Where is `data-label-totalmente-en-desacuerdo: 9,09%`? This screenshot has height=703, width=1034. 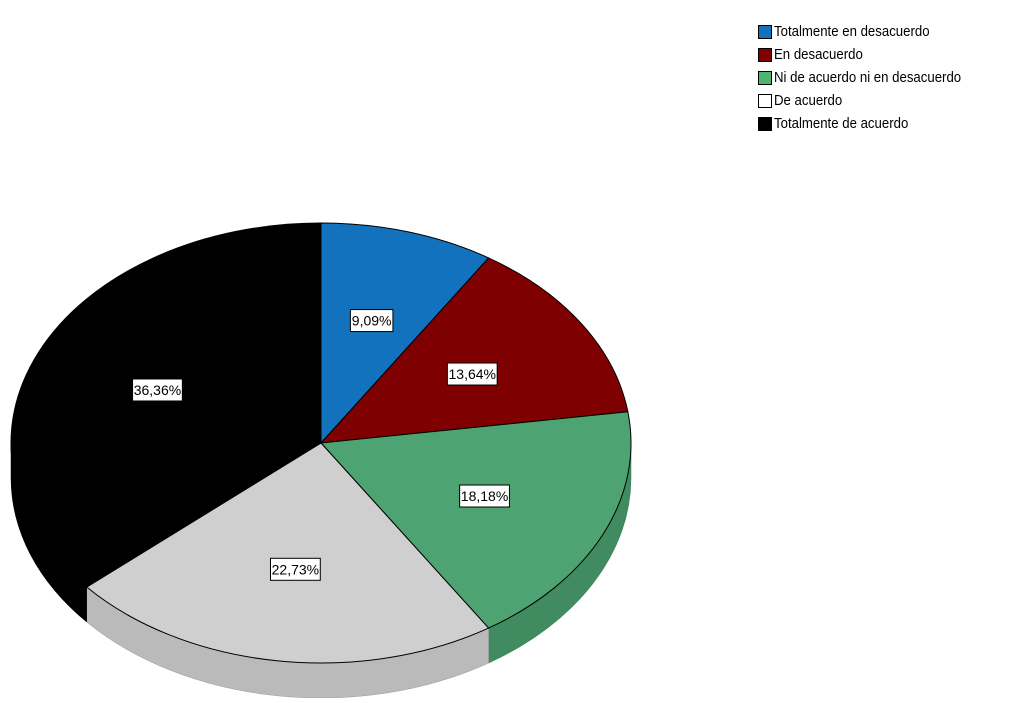
data-label-totalmente-en-desacuerdo: 9,09% is located at coordinates (371, 321).